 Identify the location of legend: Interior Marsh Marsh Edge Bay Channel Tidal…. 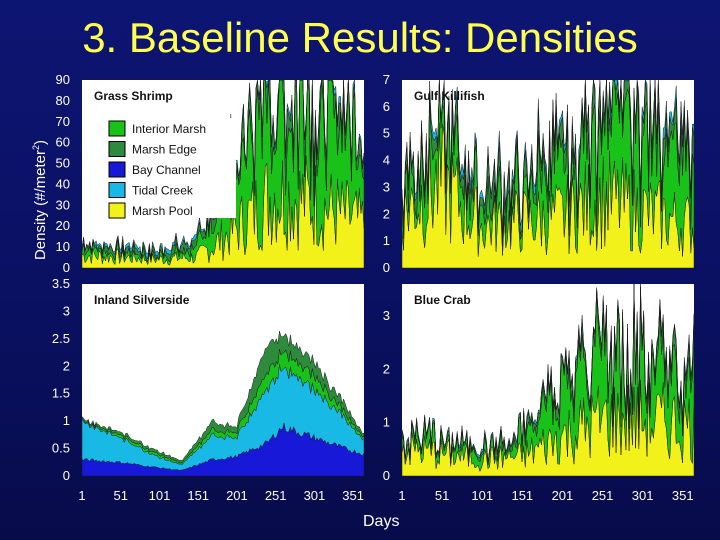
(171, 168).